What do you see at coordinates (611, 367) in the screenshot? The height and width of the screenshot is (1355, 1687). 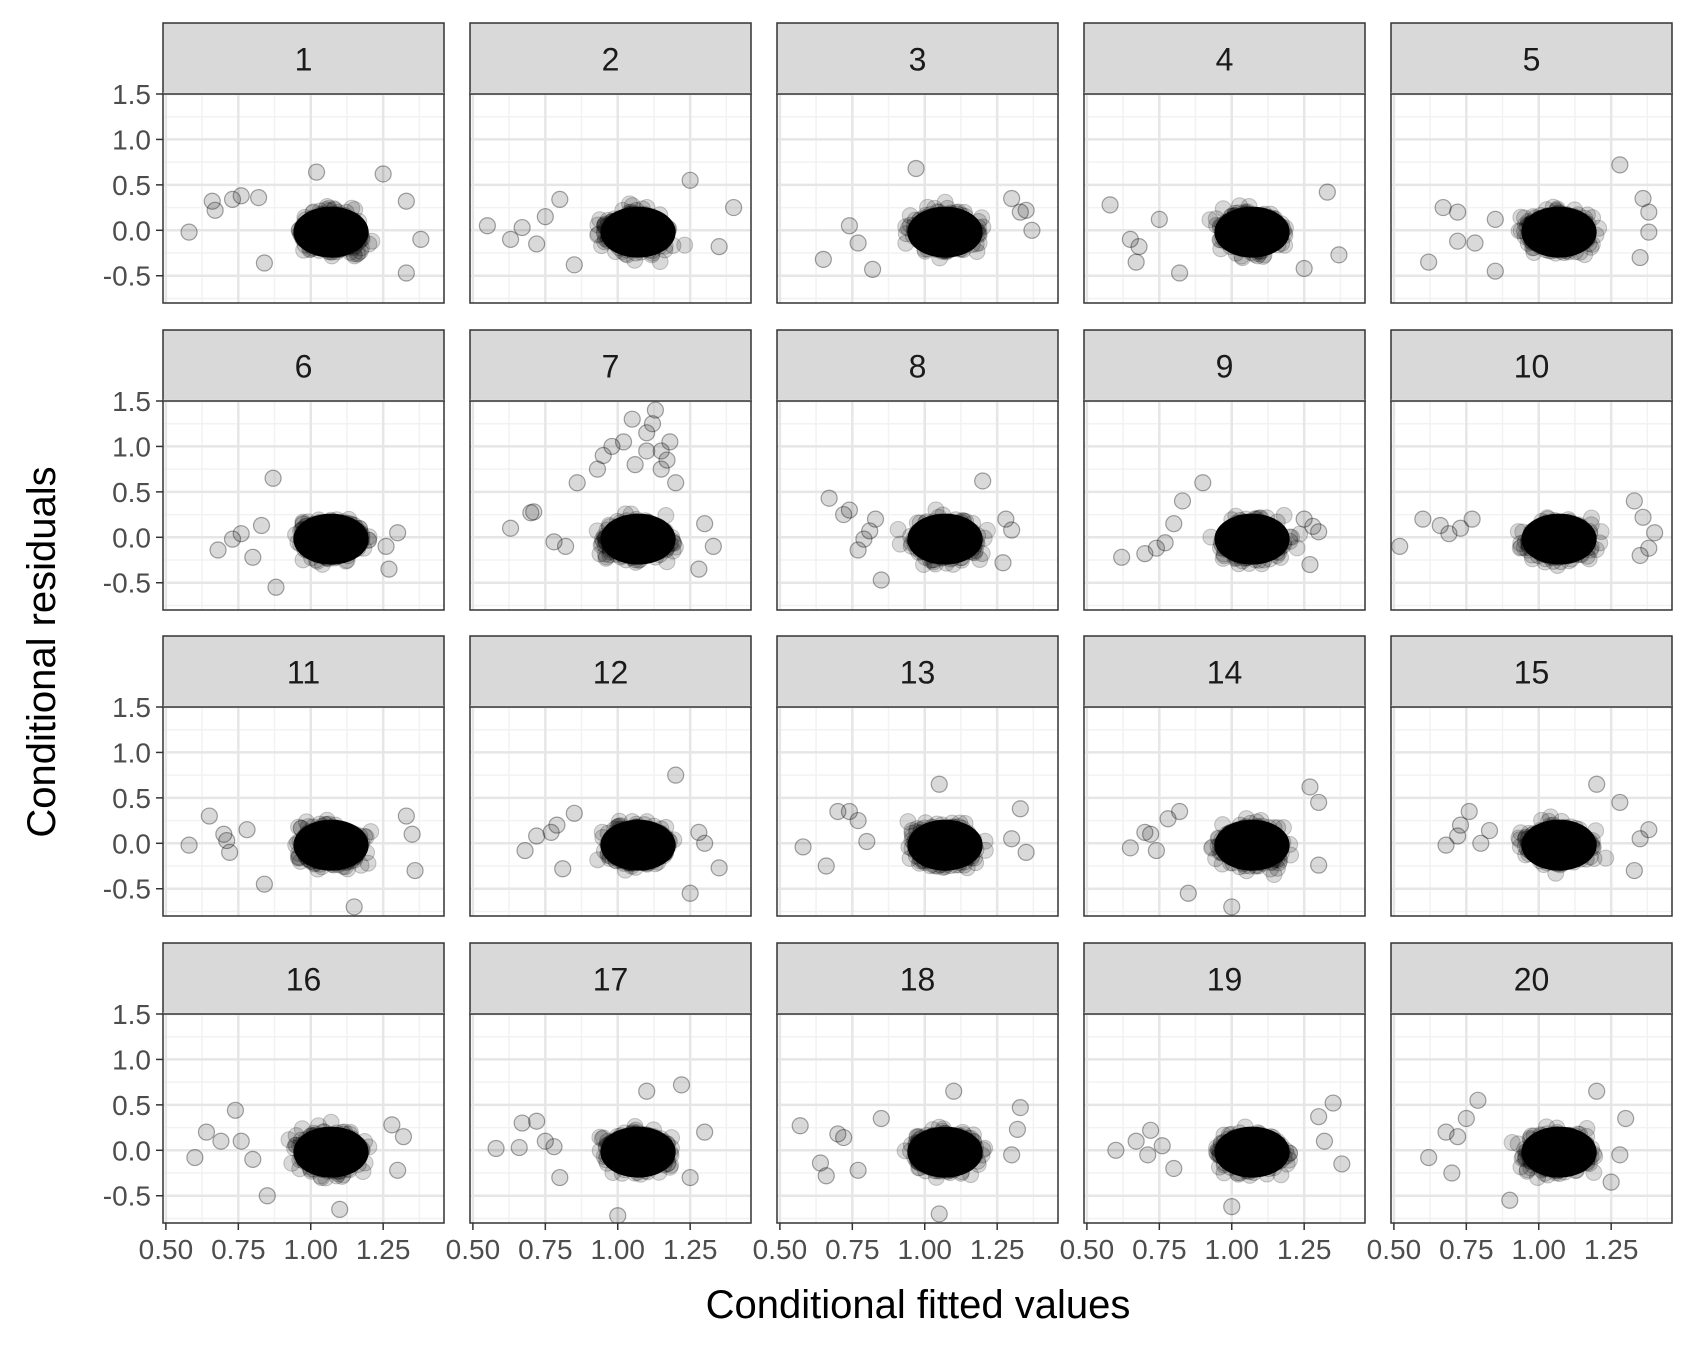 I see `facet-strip-label: 7` at bounding box center [611, 367].